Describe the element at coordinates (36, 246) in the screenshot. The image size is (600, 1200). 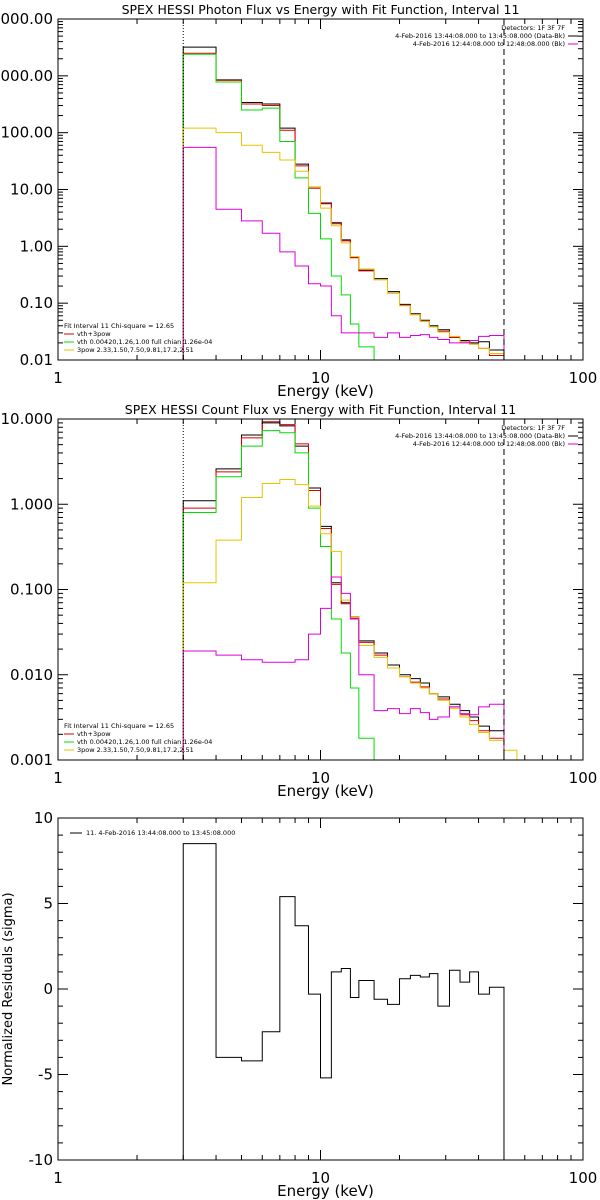
I see `y-tick-label: 1.00` at that location.